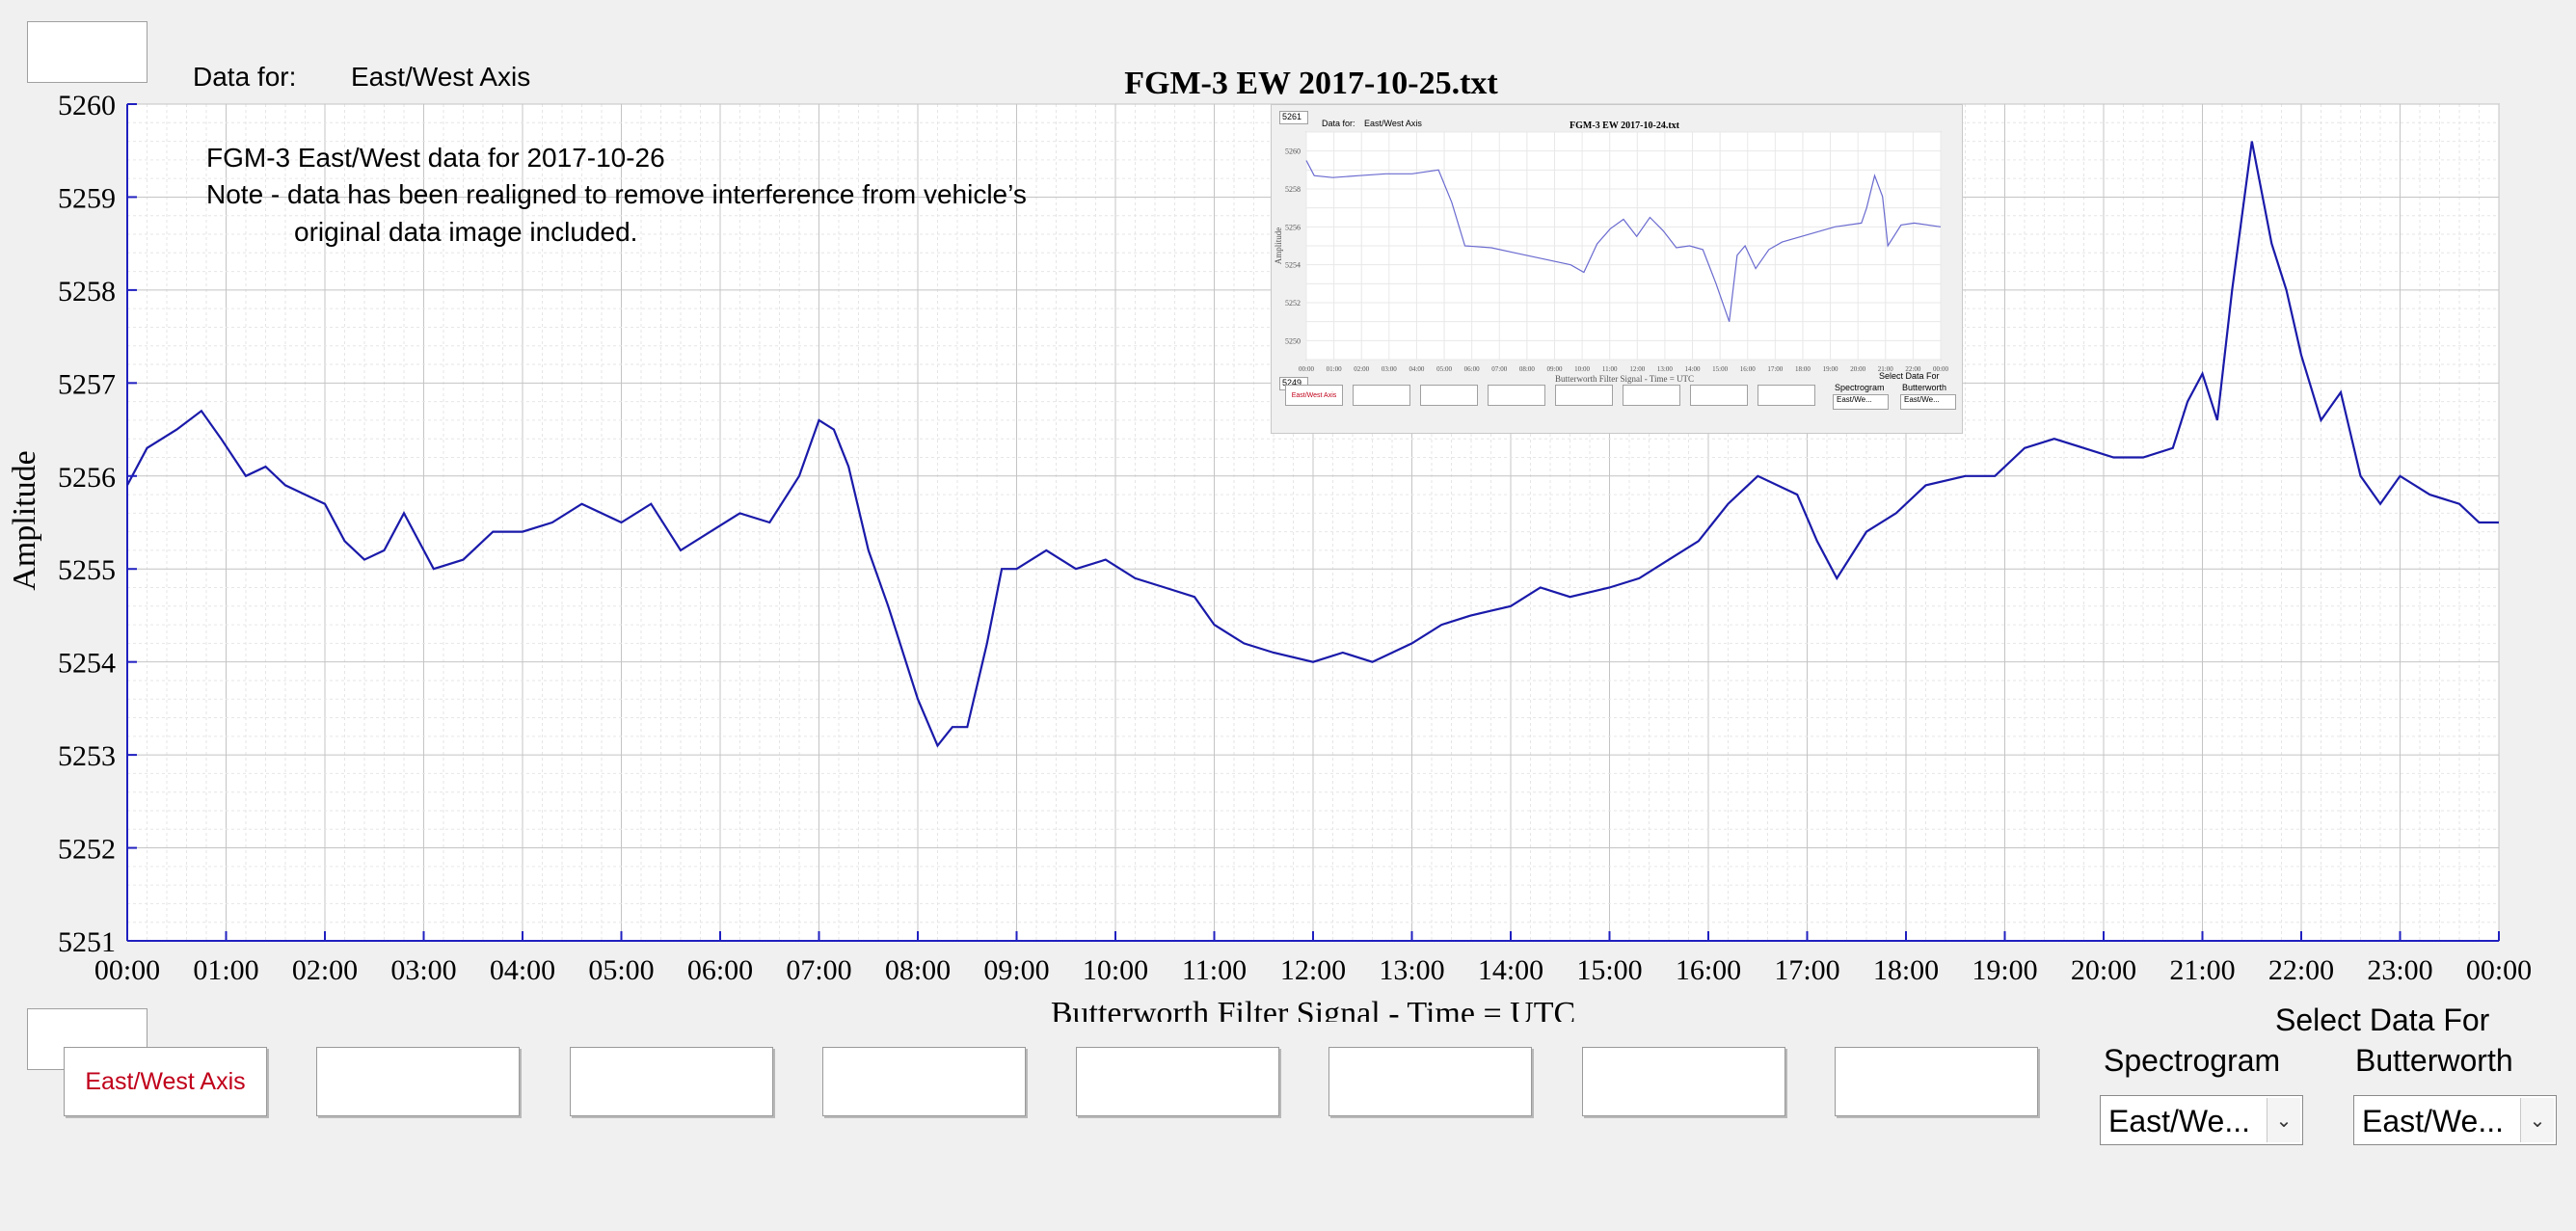  Describe the element at coordinates (1913, 369) in the screenshot. I see `inset-x-tick-label: 22:00` at that location.